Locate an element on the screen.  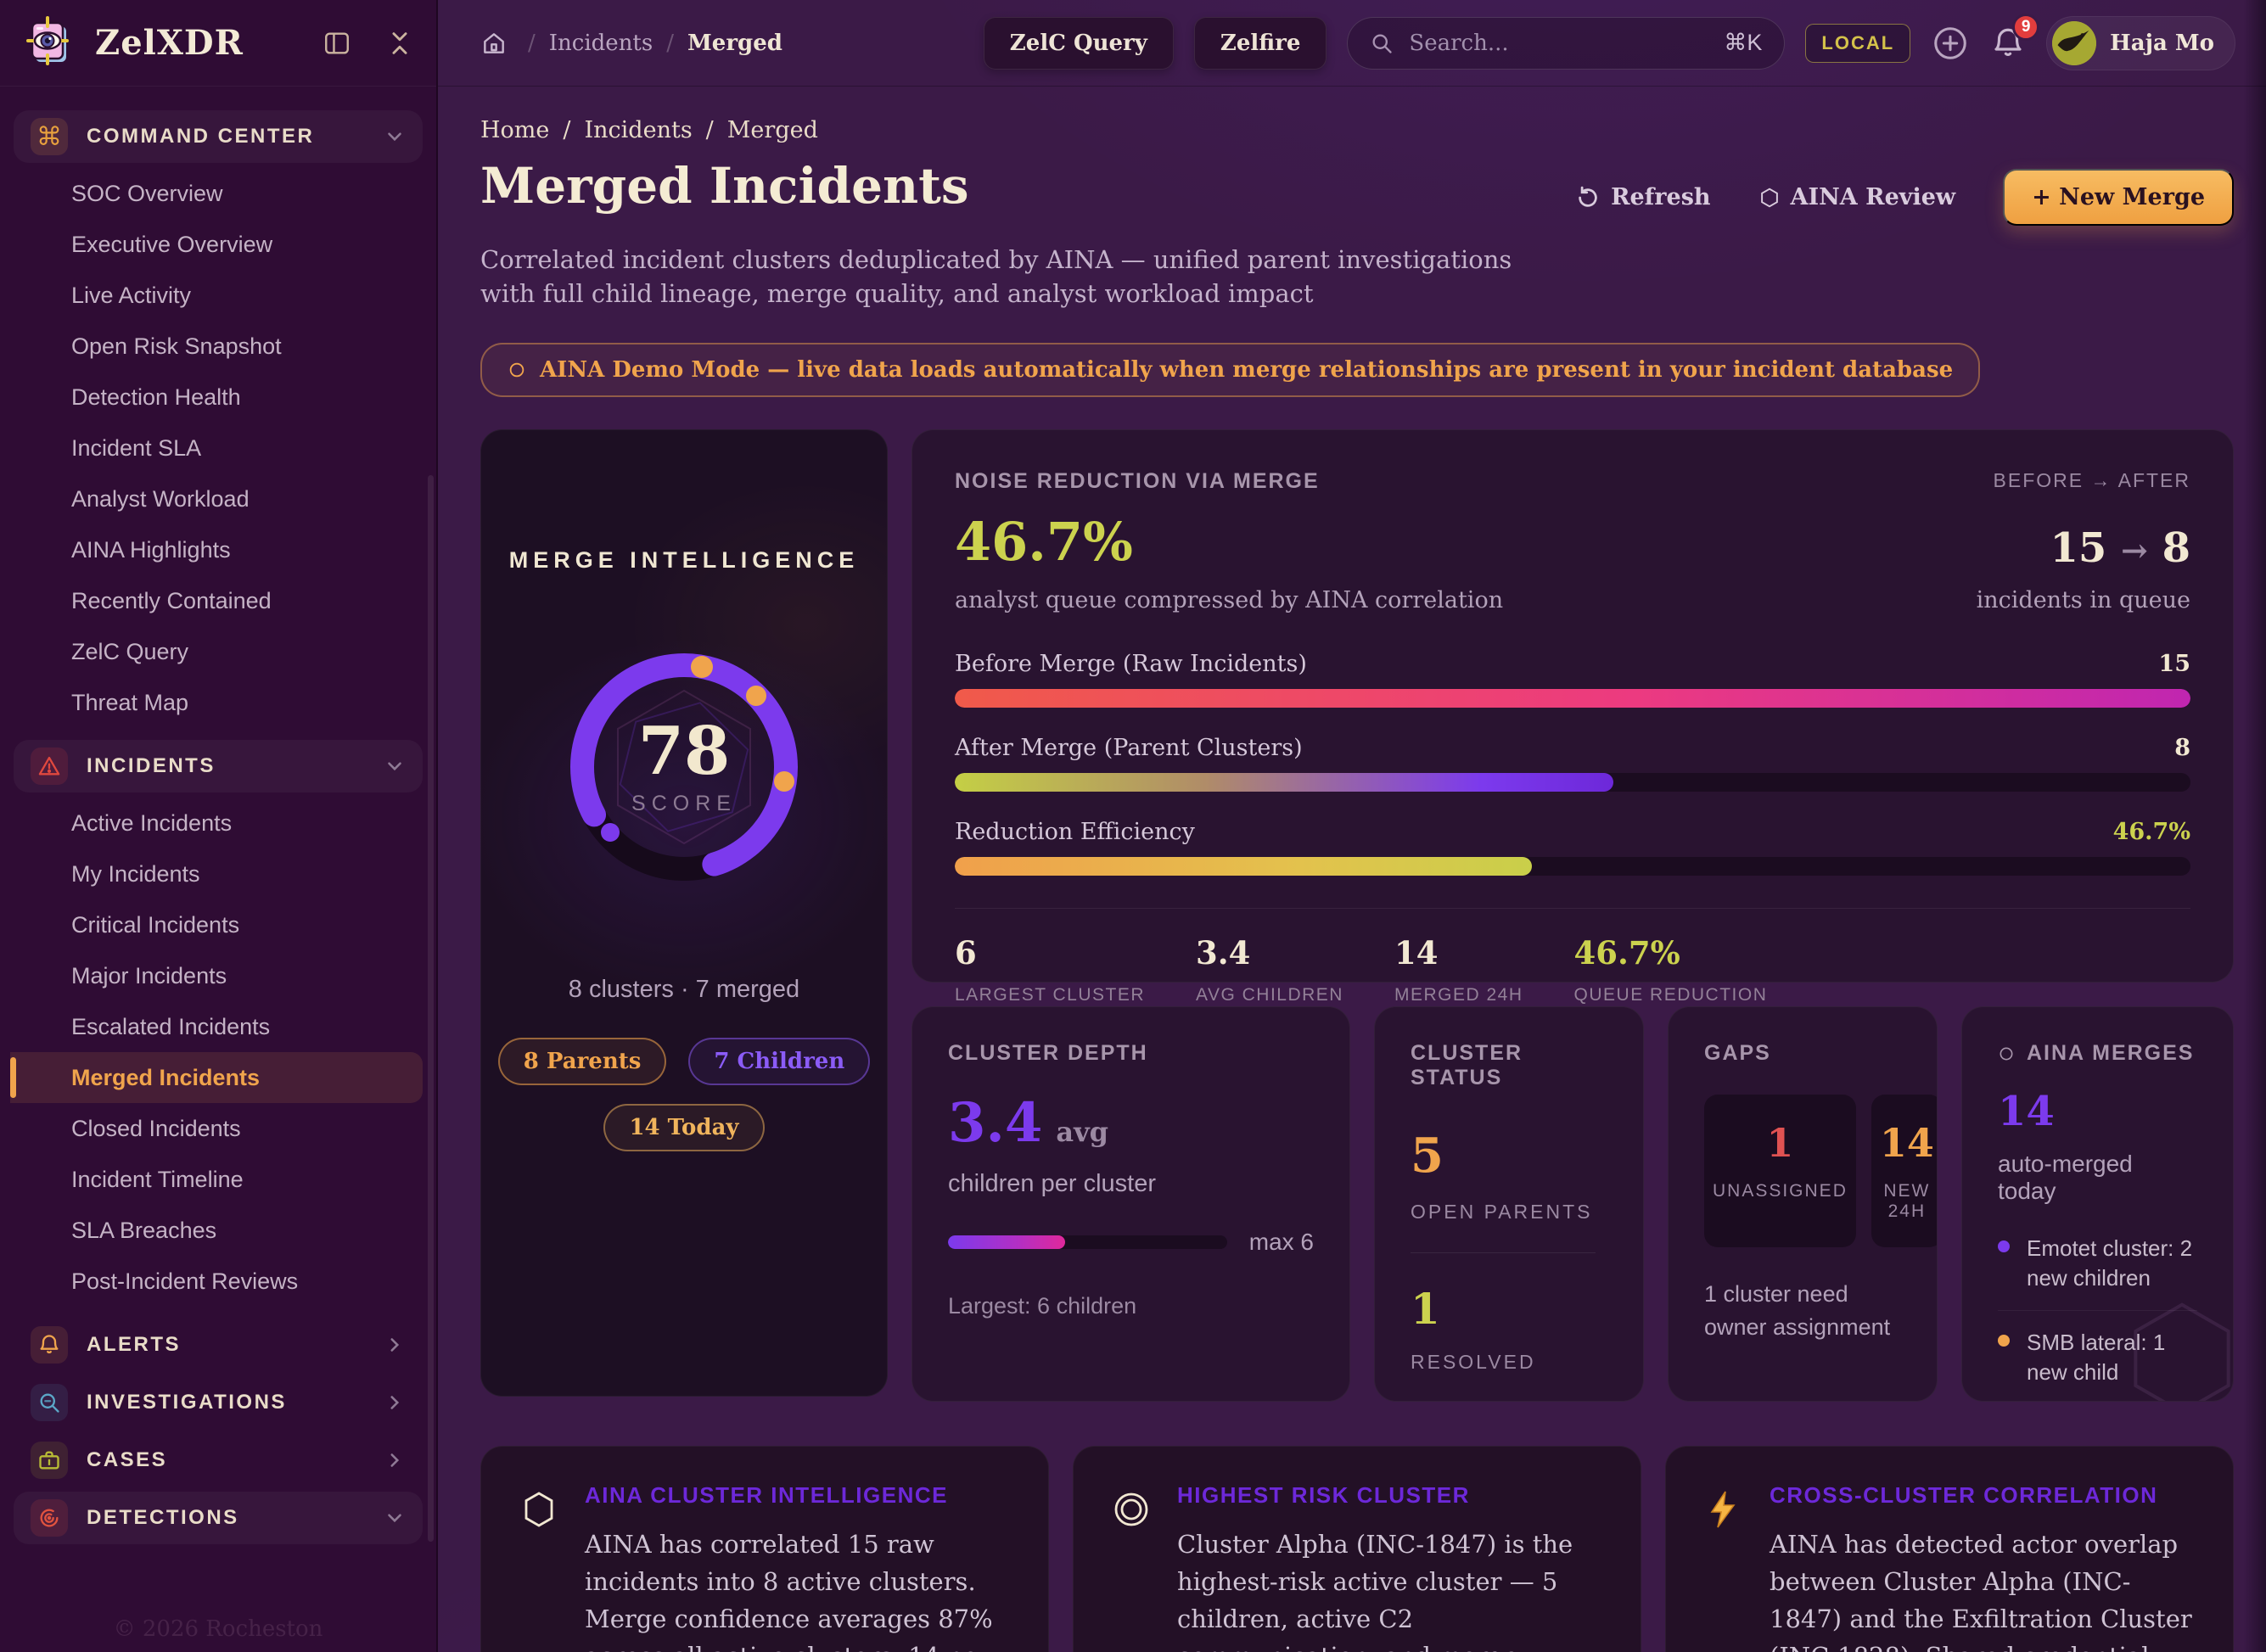
home-icon is located at coordinates (494, 44).